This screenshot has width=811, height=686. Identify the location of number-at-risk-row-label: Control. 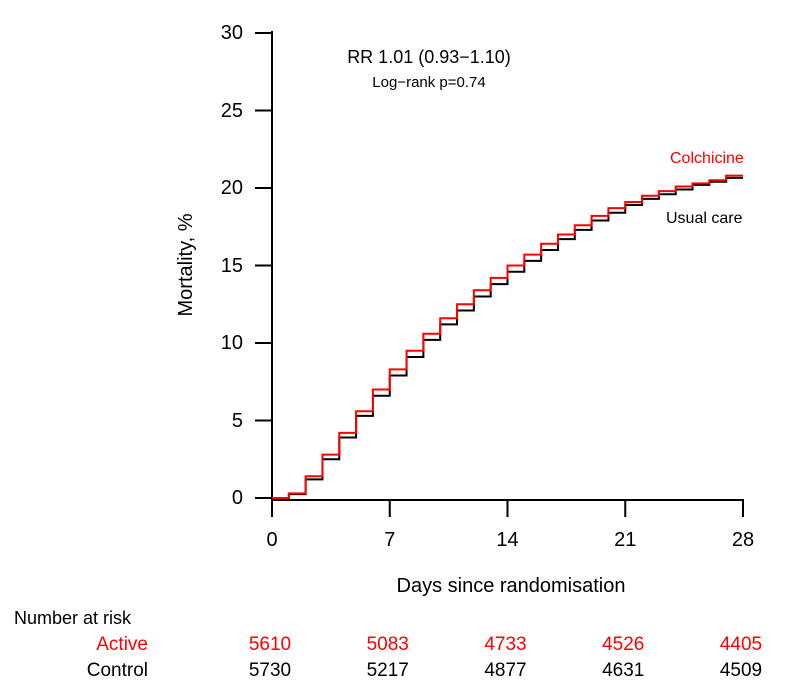
(117, 670).